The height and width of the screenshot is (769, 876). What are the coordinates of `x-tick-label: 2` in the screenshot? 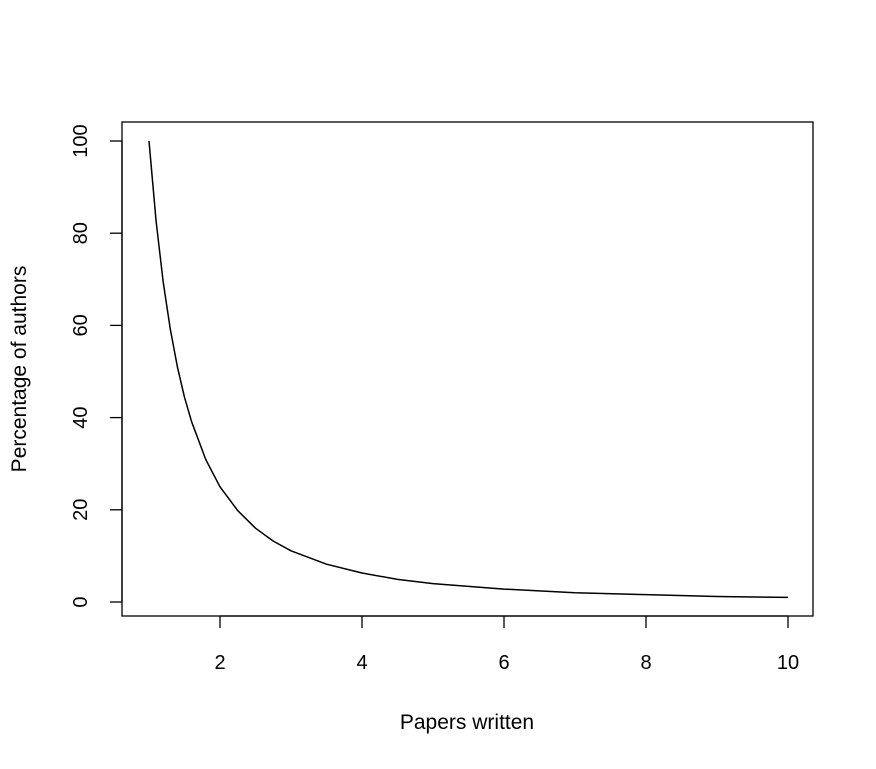 It's located at (219, 663).